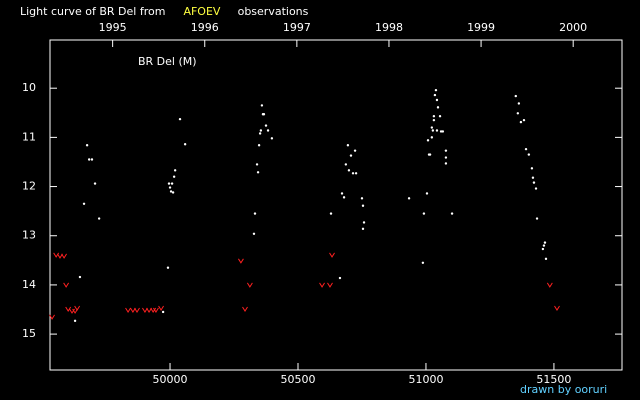 The height and width of the screenshot is (400, 640). I want to click on credit: drawn by ooruri, so click(563, 389).